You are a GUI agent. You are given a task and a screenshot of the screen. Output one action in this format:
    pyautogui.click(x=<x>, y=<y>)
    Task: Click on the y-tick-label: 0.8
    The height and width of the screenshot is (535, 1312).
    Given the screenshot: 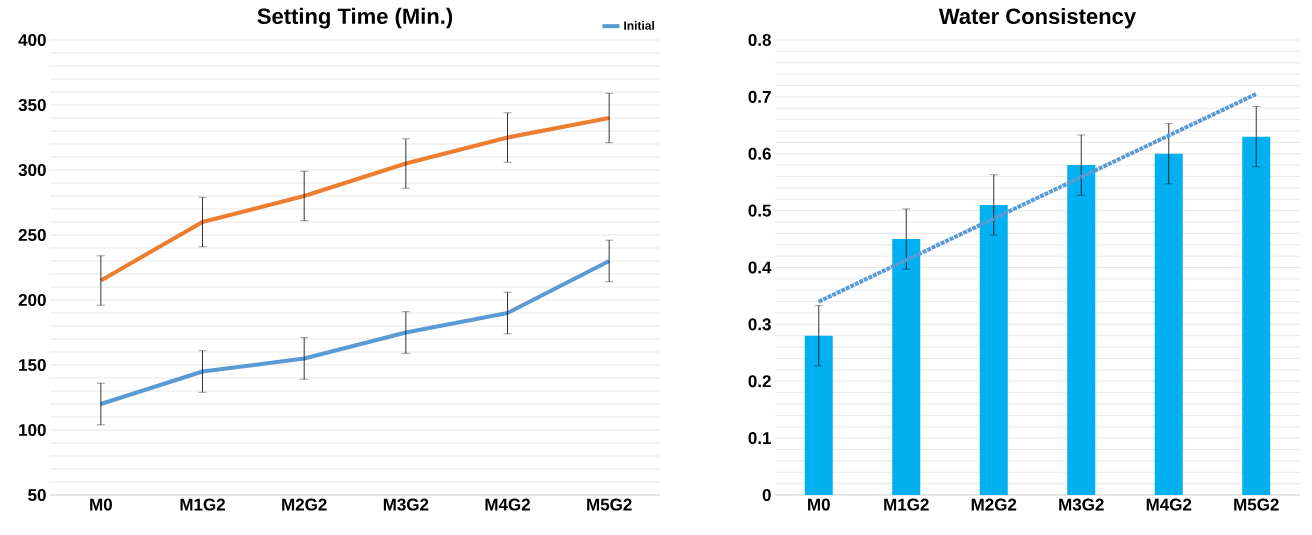 What is the action you would take?
    pyautogui.click(x=759, y=40)
    